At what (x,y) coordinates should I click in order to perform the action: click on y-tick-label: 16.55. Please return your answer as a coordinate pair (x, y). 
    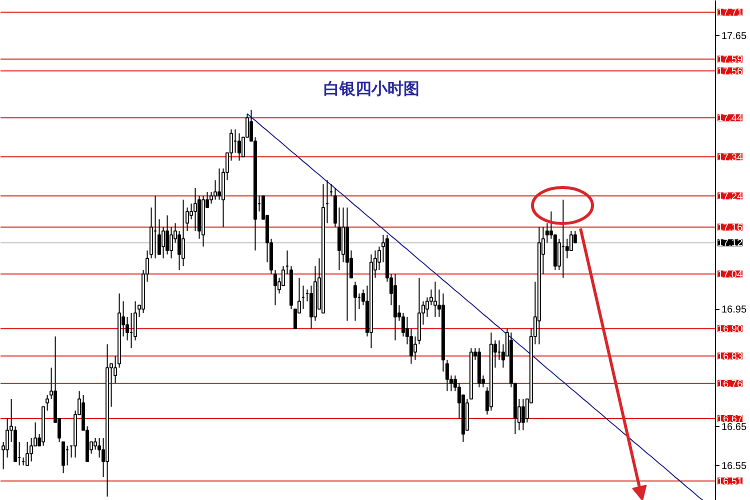
    Looking at the image, I should click on (734, 466).